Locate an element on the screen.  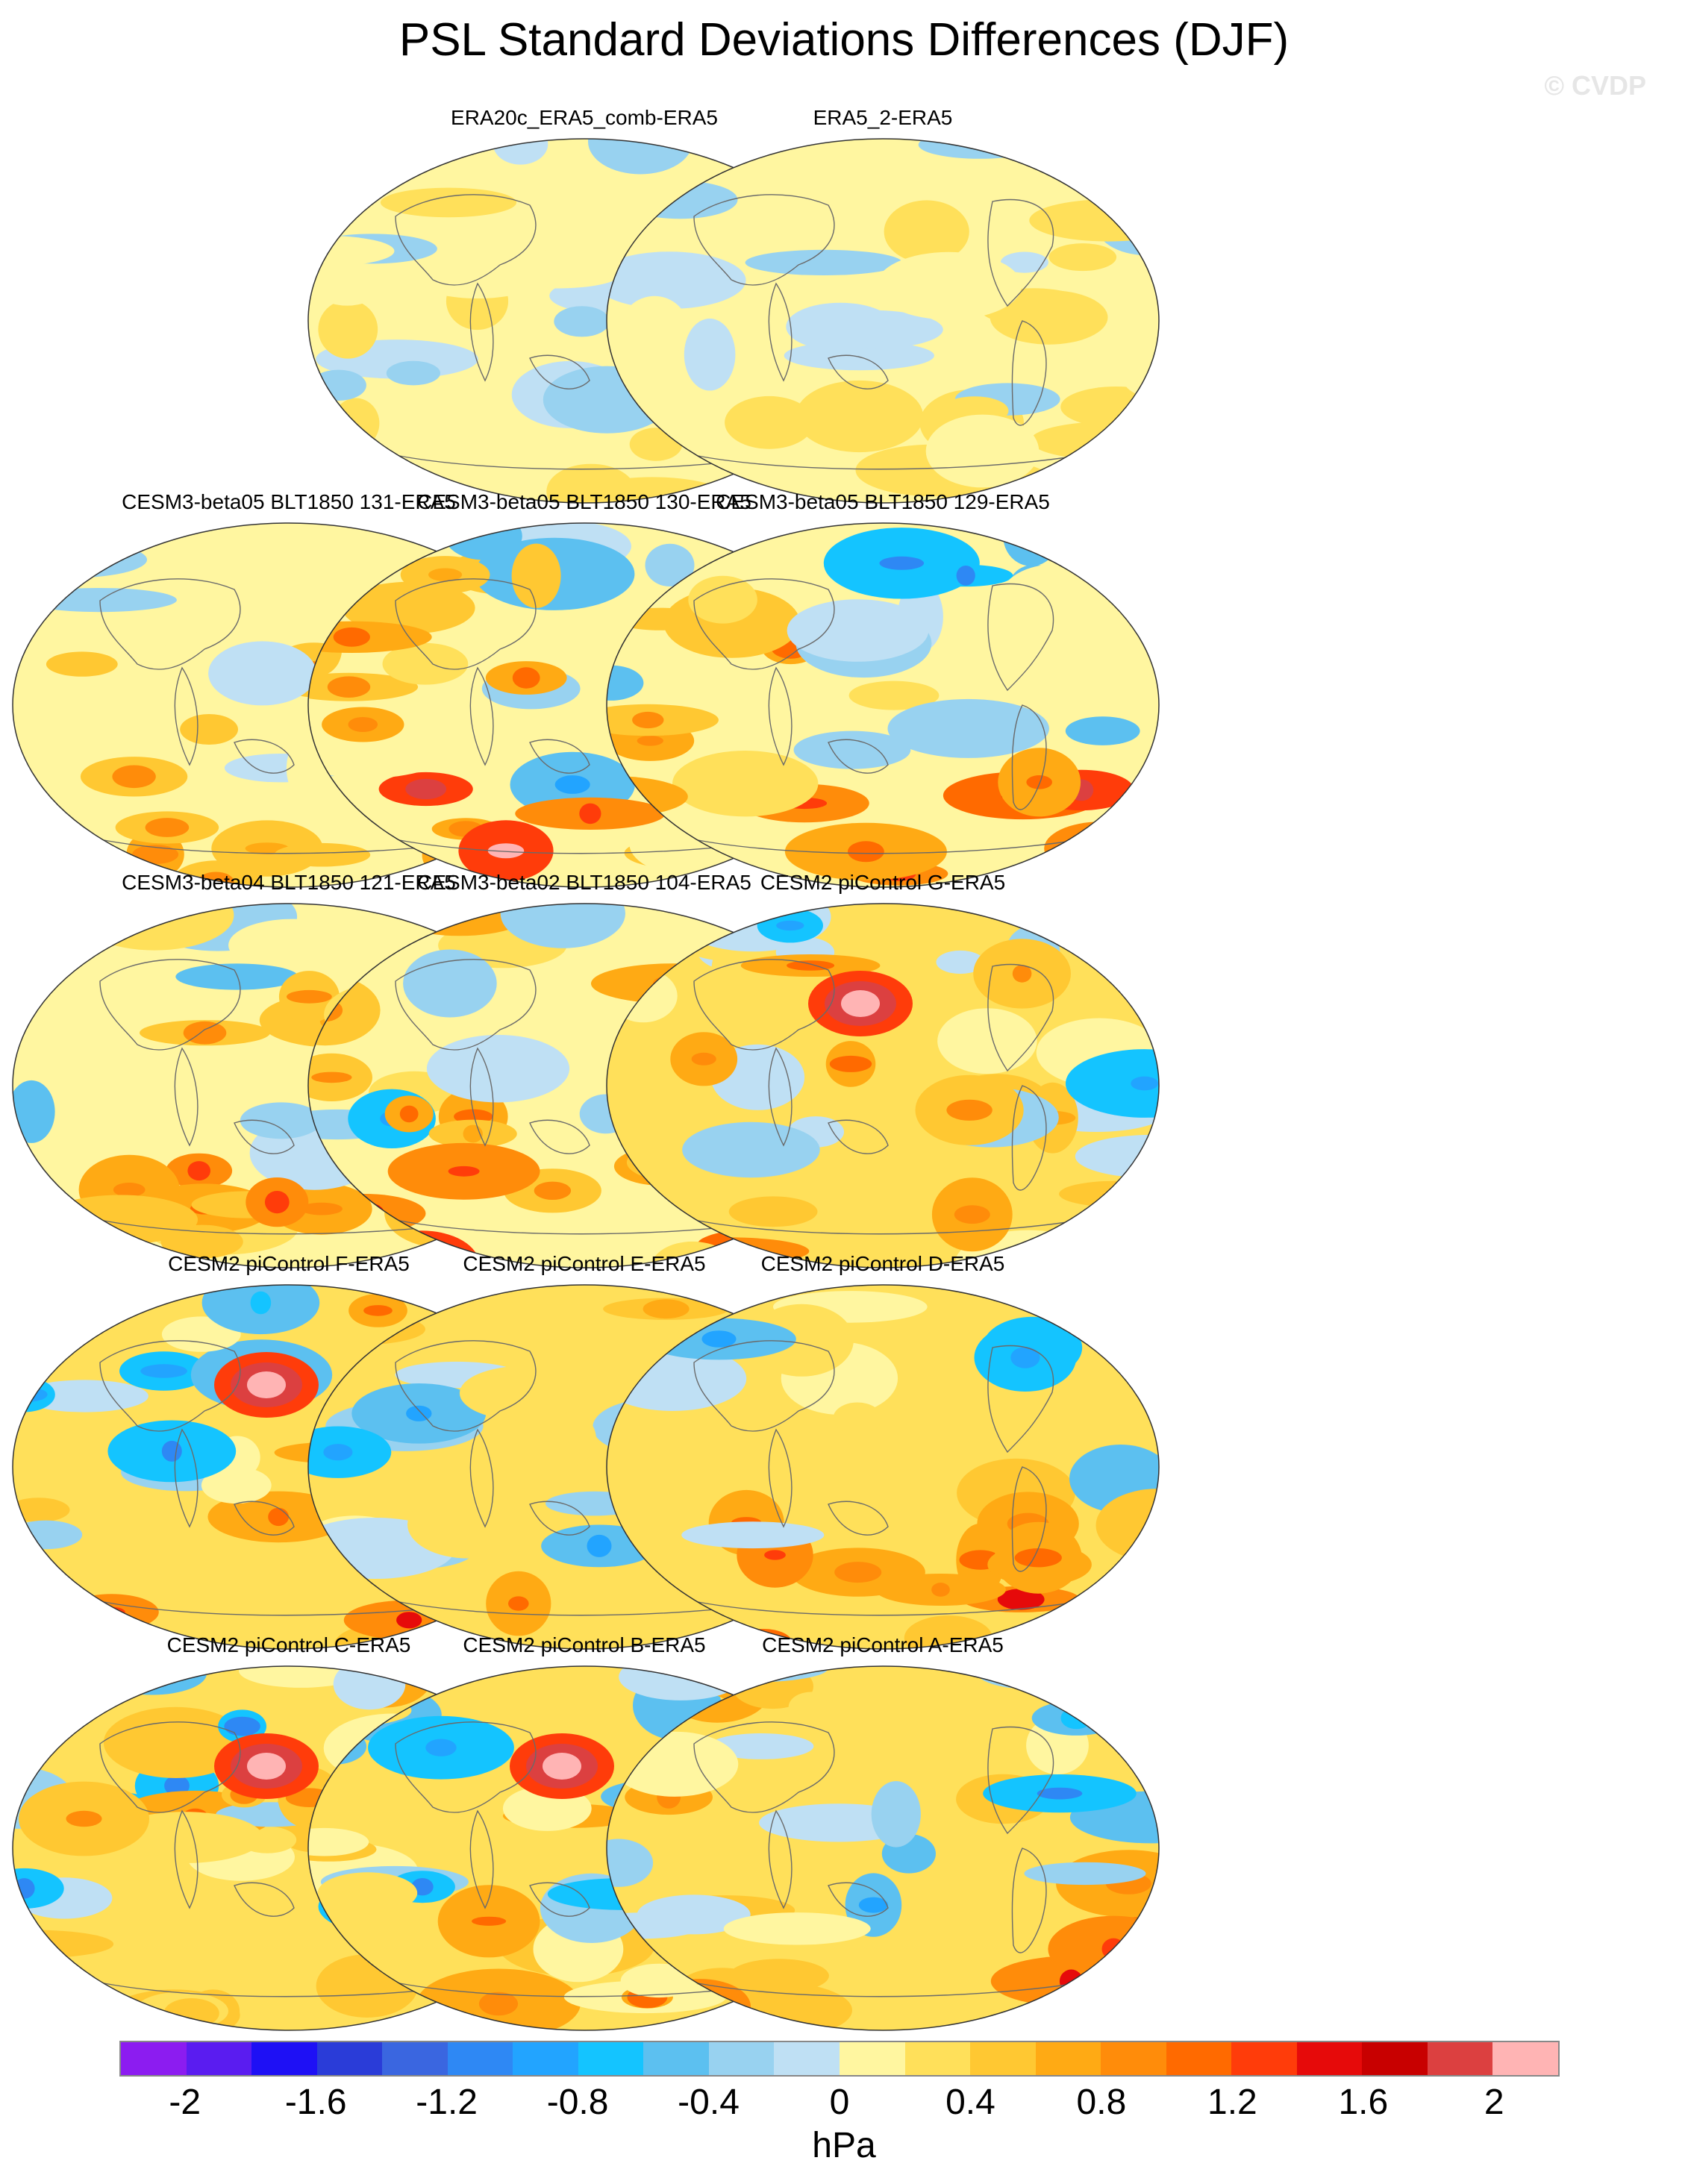
map-panel: CESM3-beta05 BLT1850 129-ERA5 is located at coordinates (882, 688).